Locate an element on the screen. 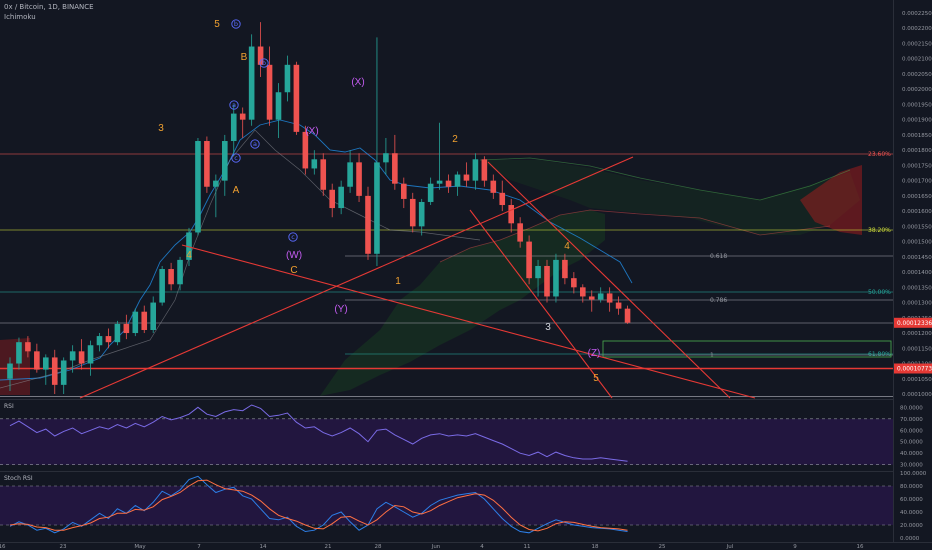 The image size is (932, 550). wave-label-wX2: (X) is located at coordinates (311, 131).